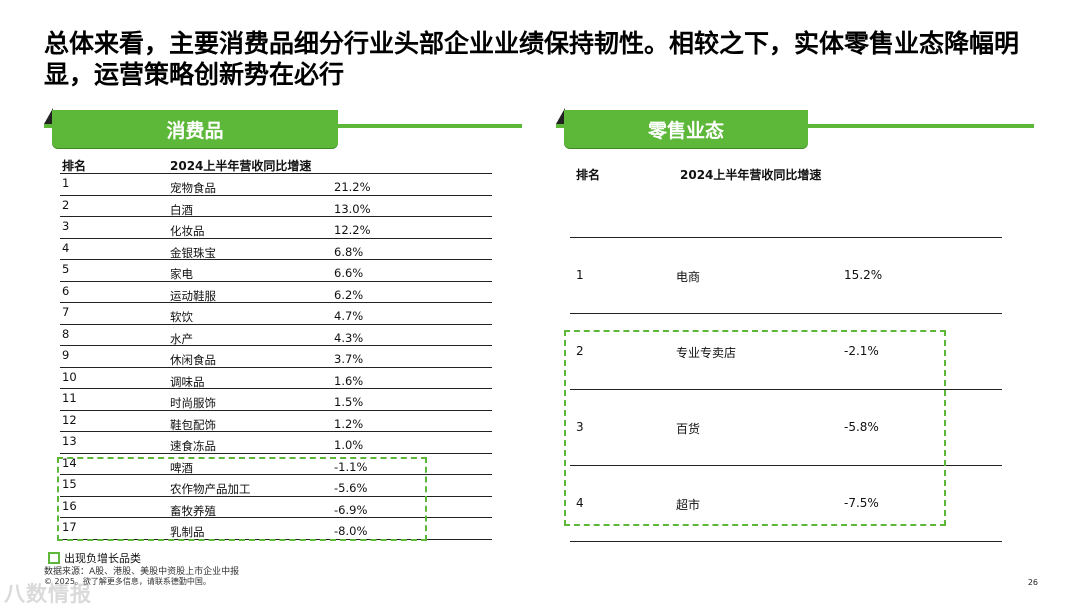  I want to click on retail-formats-tab: 零售业态, so click(686, 129).